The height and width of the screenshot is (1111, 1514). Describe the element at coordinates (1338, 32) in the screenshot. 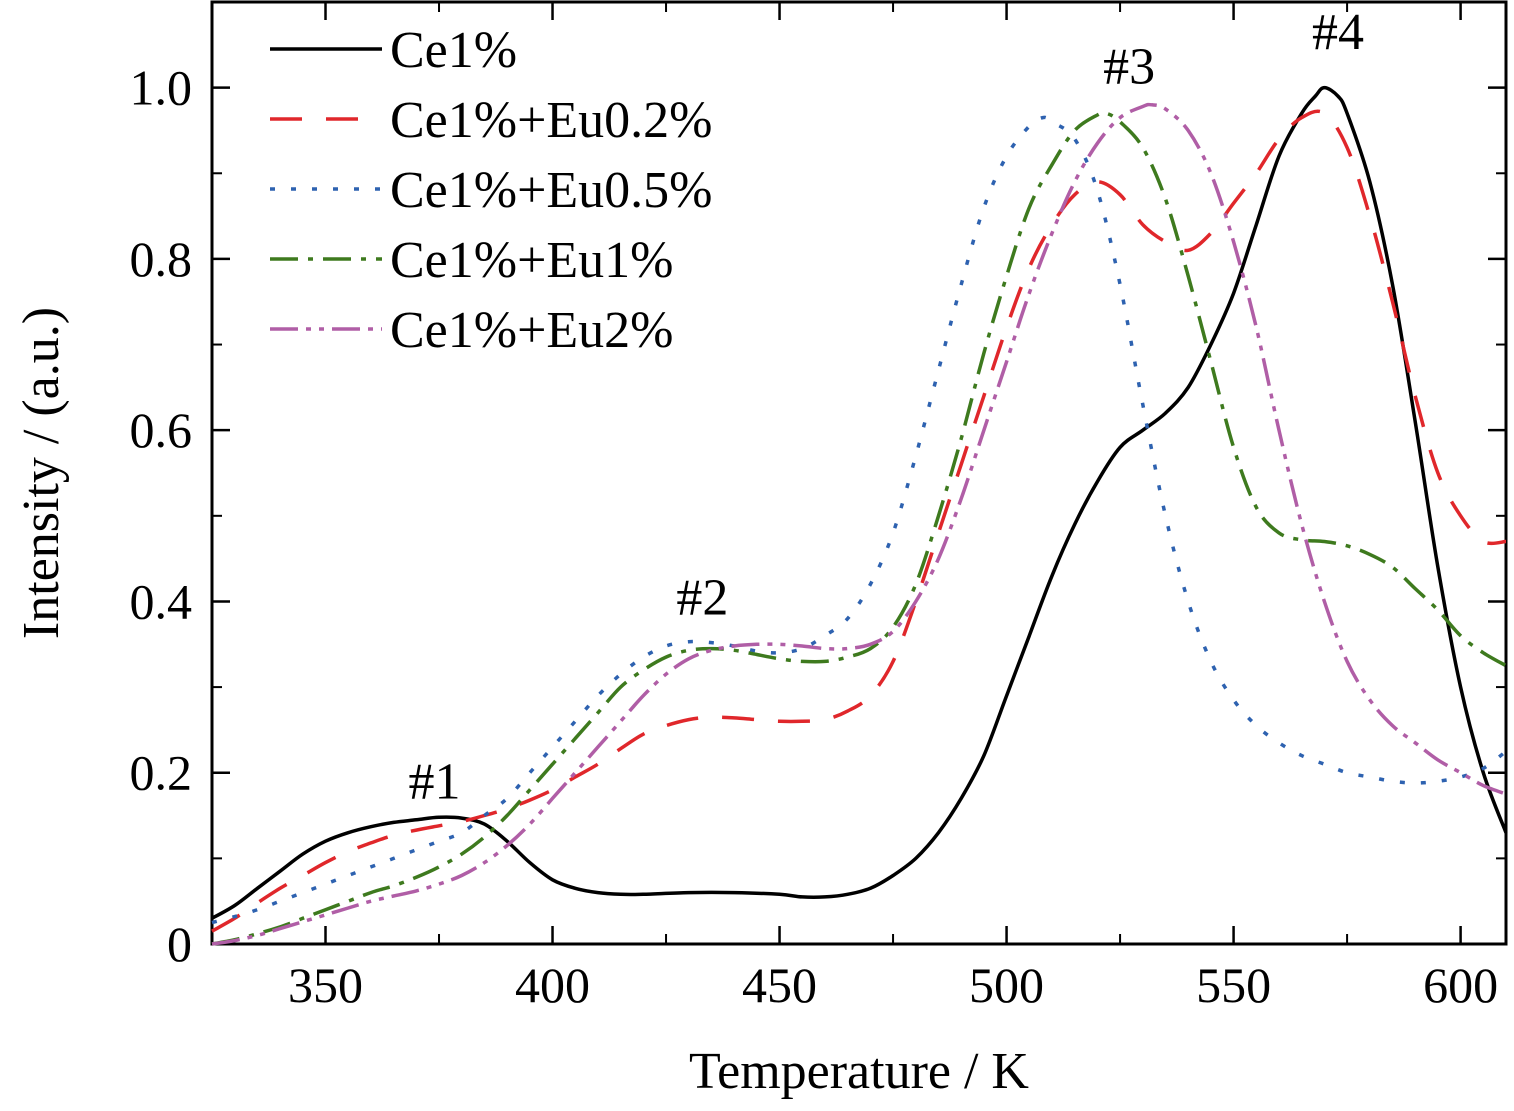

I see `peak-label-4: #4` at that location.